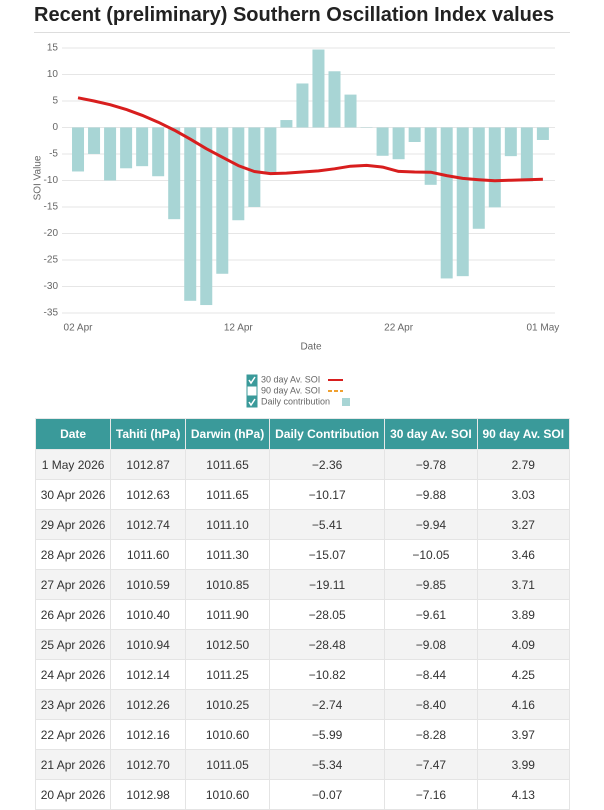 This screenshot has height=810, width=604. I want to click on x-tick-label: 01 May, so click(542, 328).